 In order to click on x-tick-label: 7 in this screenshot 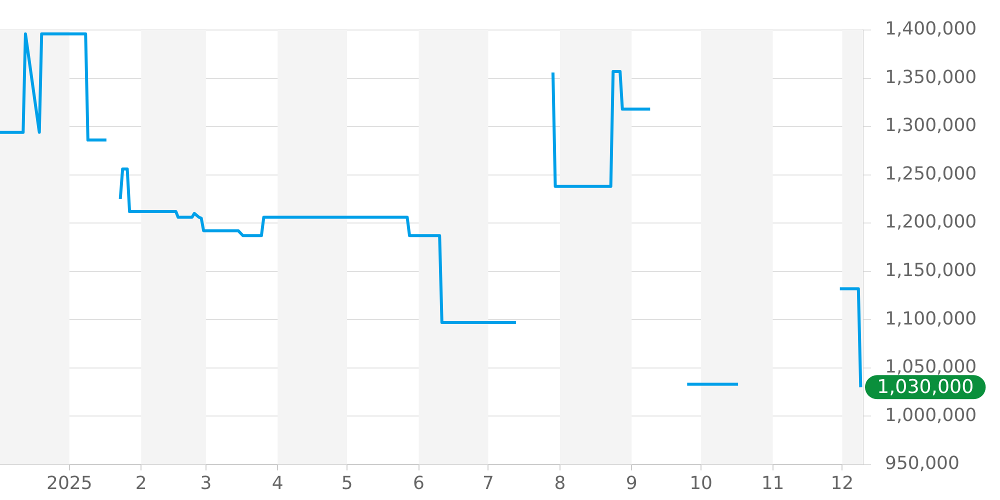, I will do `click(488, 483)`.